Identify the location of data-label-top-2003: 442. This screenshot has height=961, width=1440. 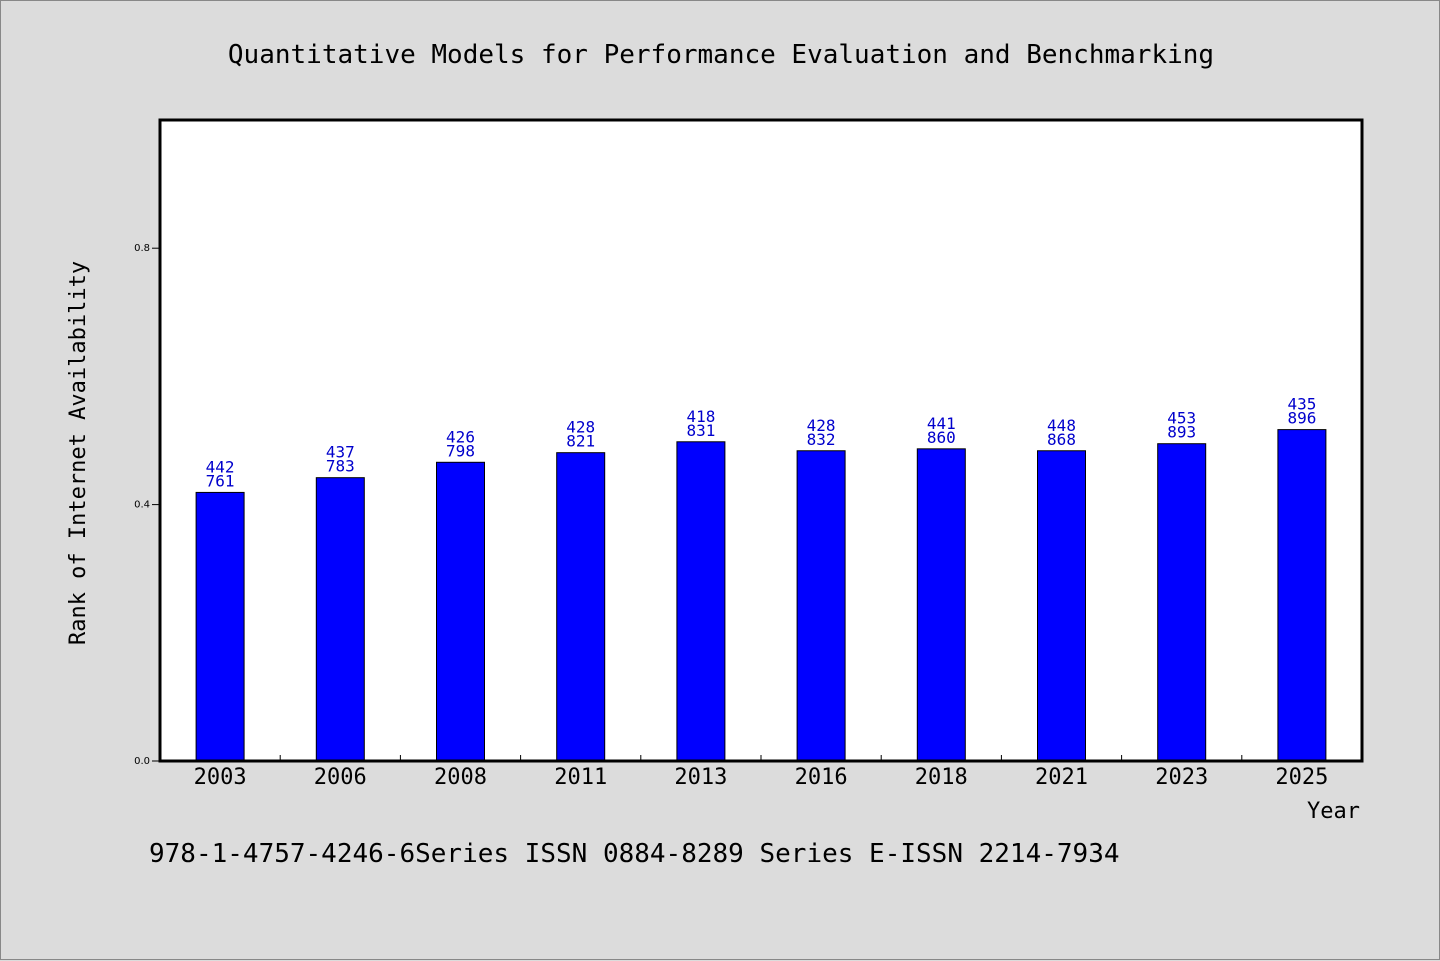
(220, 466).